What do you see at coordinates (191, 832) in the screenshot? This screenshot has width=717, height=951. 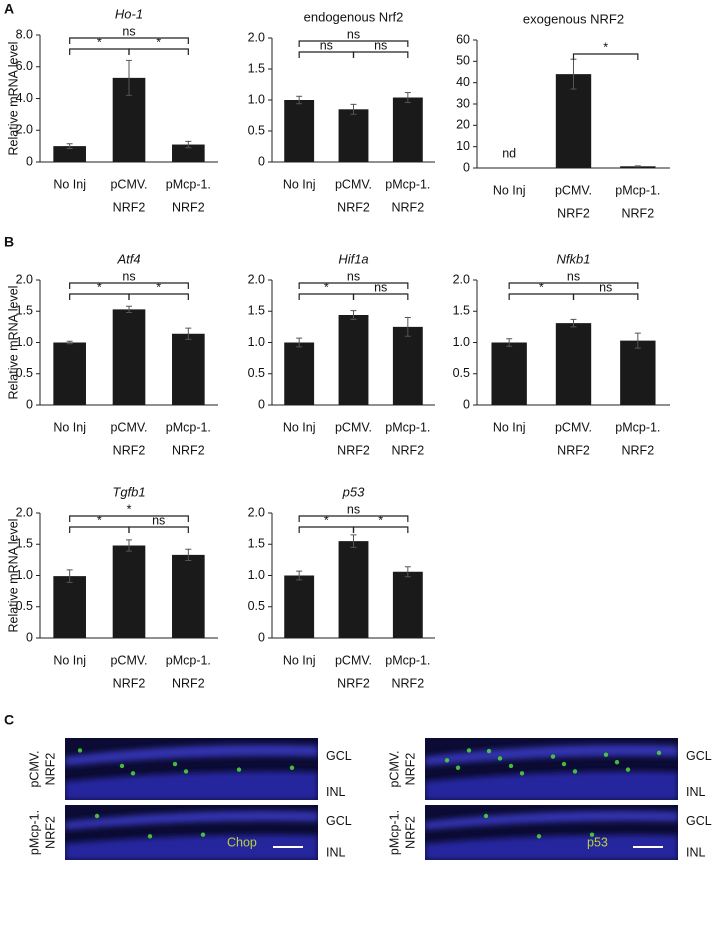 I see `micrograph` at bounding box center [191, 832].